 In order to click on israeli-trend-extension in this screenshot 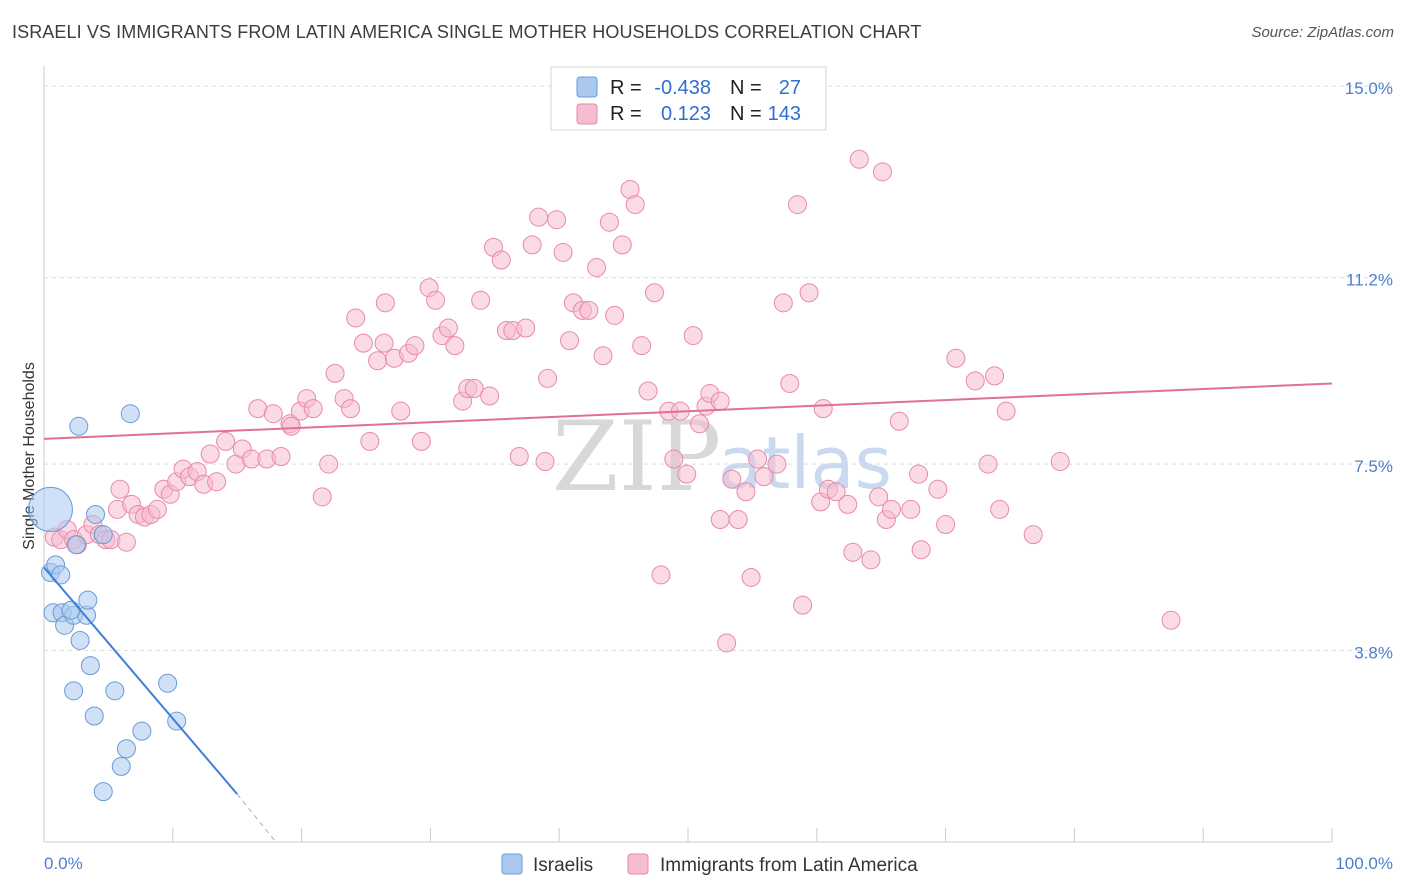, I will do `click(256, 818)`.